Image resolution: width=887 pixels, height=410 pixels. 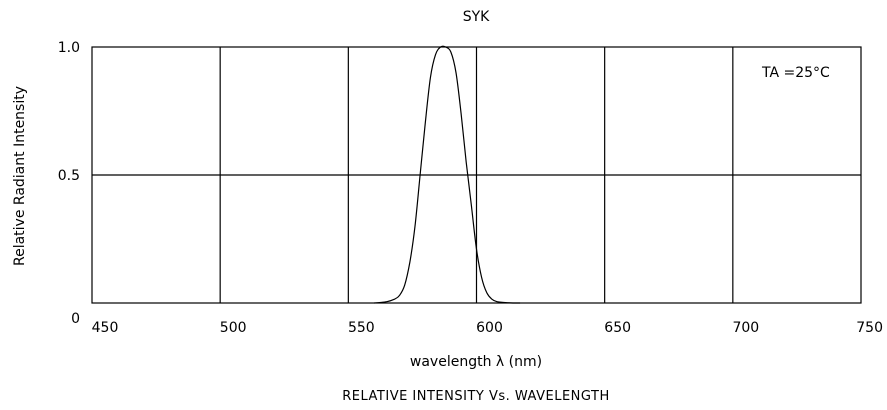 I want to click on x-tick-label: 550, so click(x=361, y=328).